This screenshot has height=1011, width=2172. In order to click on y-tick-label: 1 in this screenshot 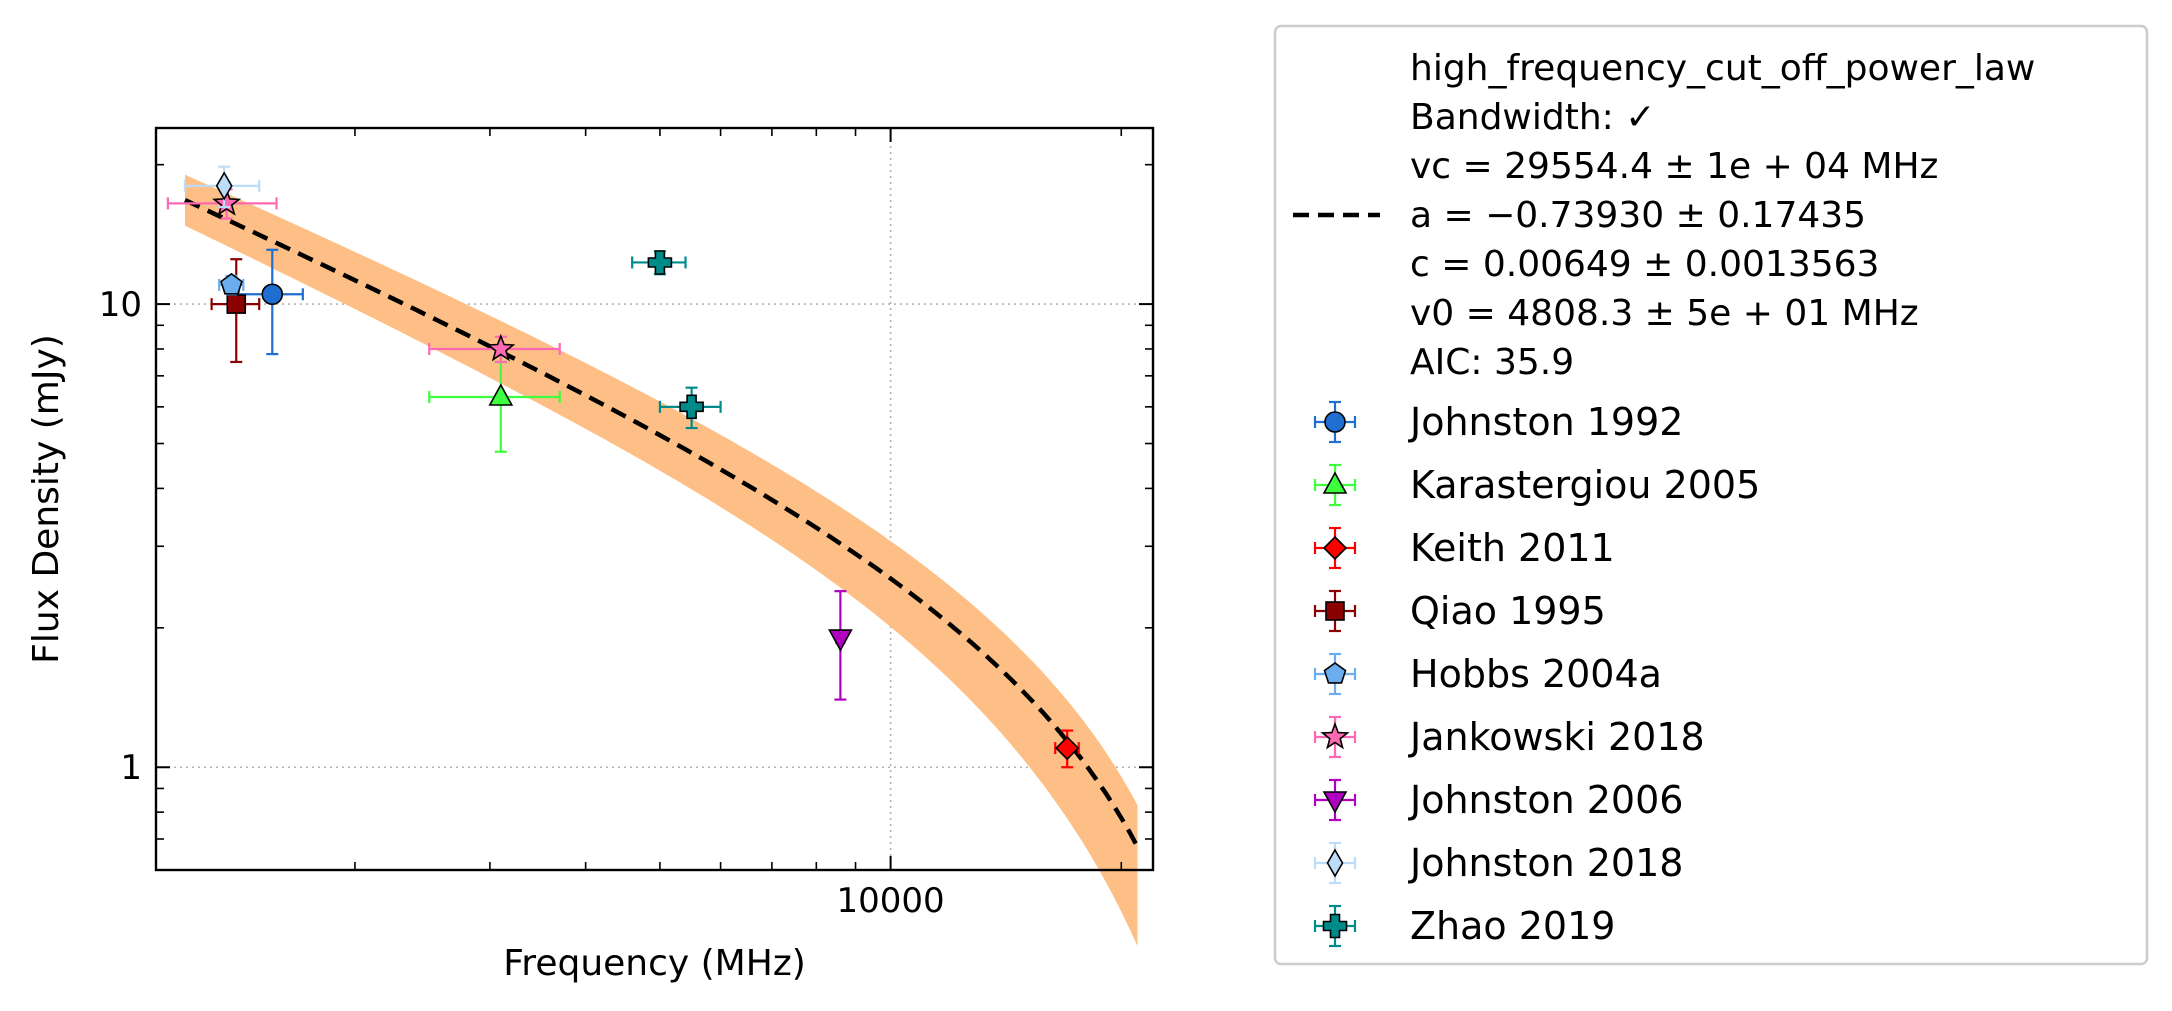, I will do `click(131, 768)`.